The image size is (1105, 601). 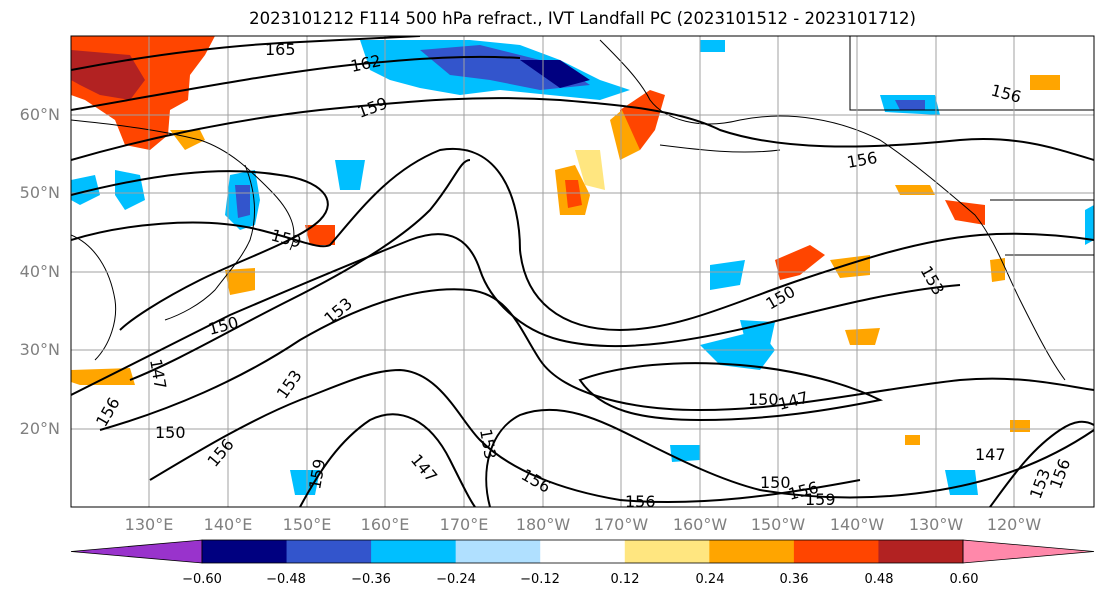 I want to click on longitude-label: 130°W, so click(x=936, y=524).